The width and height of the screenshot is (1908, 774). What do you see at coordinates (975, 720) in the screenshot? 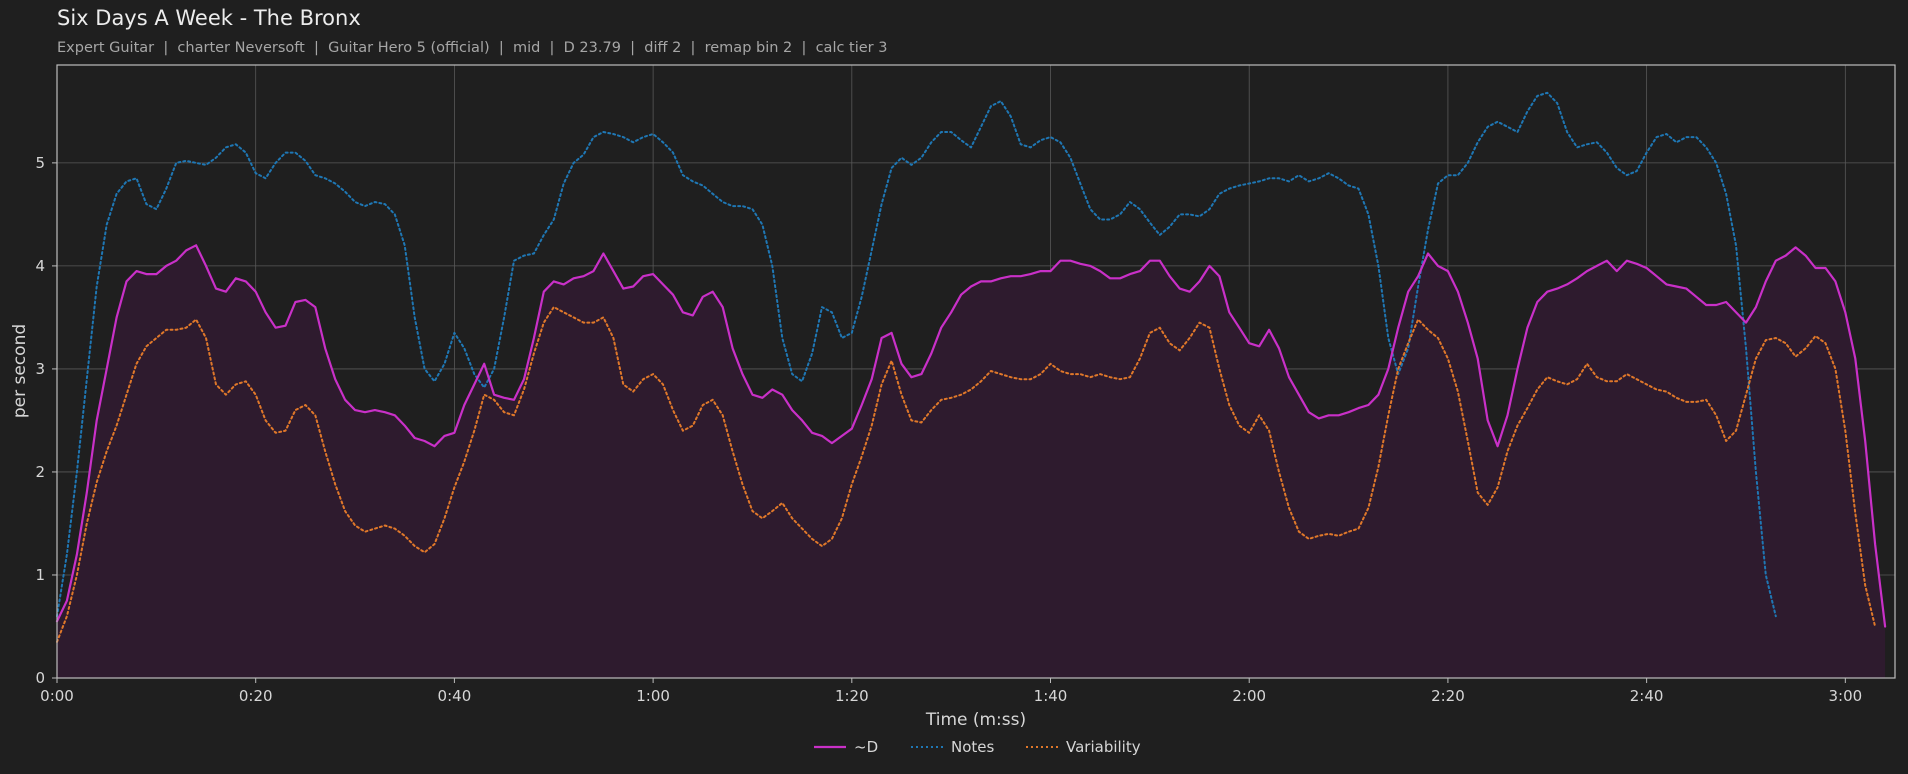
I see `x-axis-label: Time (m:ss)` at bounding box center [975, 720].